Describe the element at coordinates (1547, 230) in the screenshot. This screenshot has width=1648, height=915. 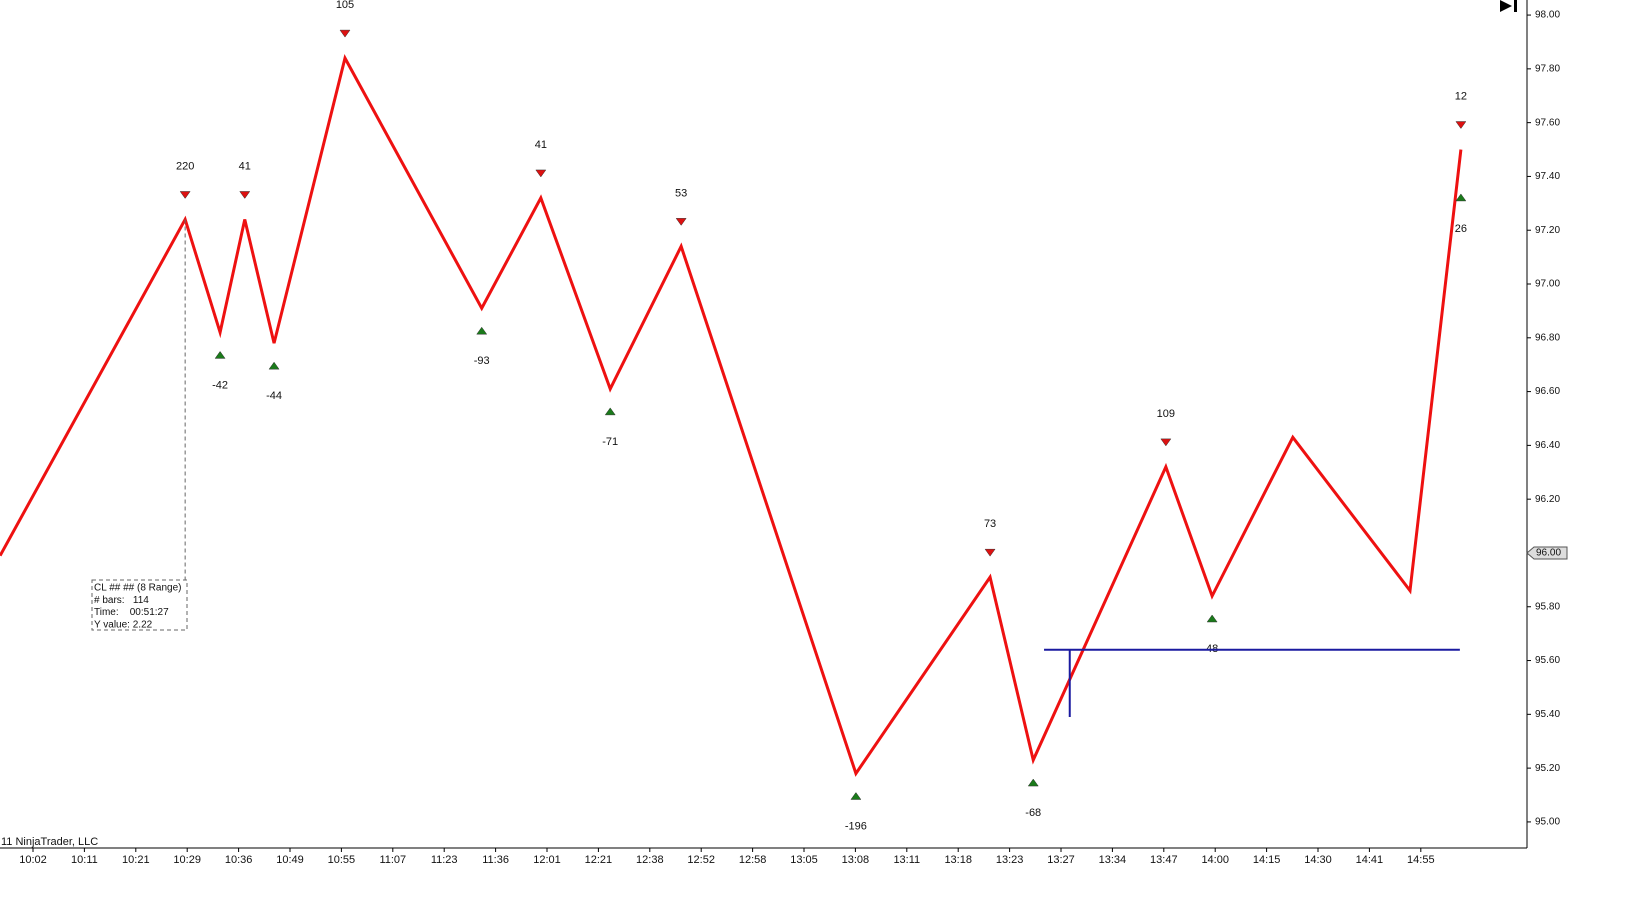
I see `y-tick-label: 97.20` at that location.